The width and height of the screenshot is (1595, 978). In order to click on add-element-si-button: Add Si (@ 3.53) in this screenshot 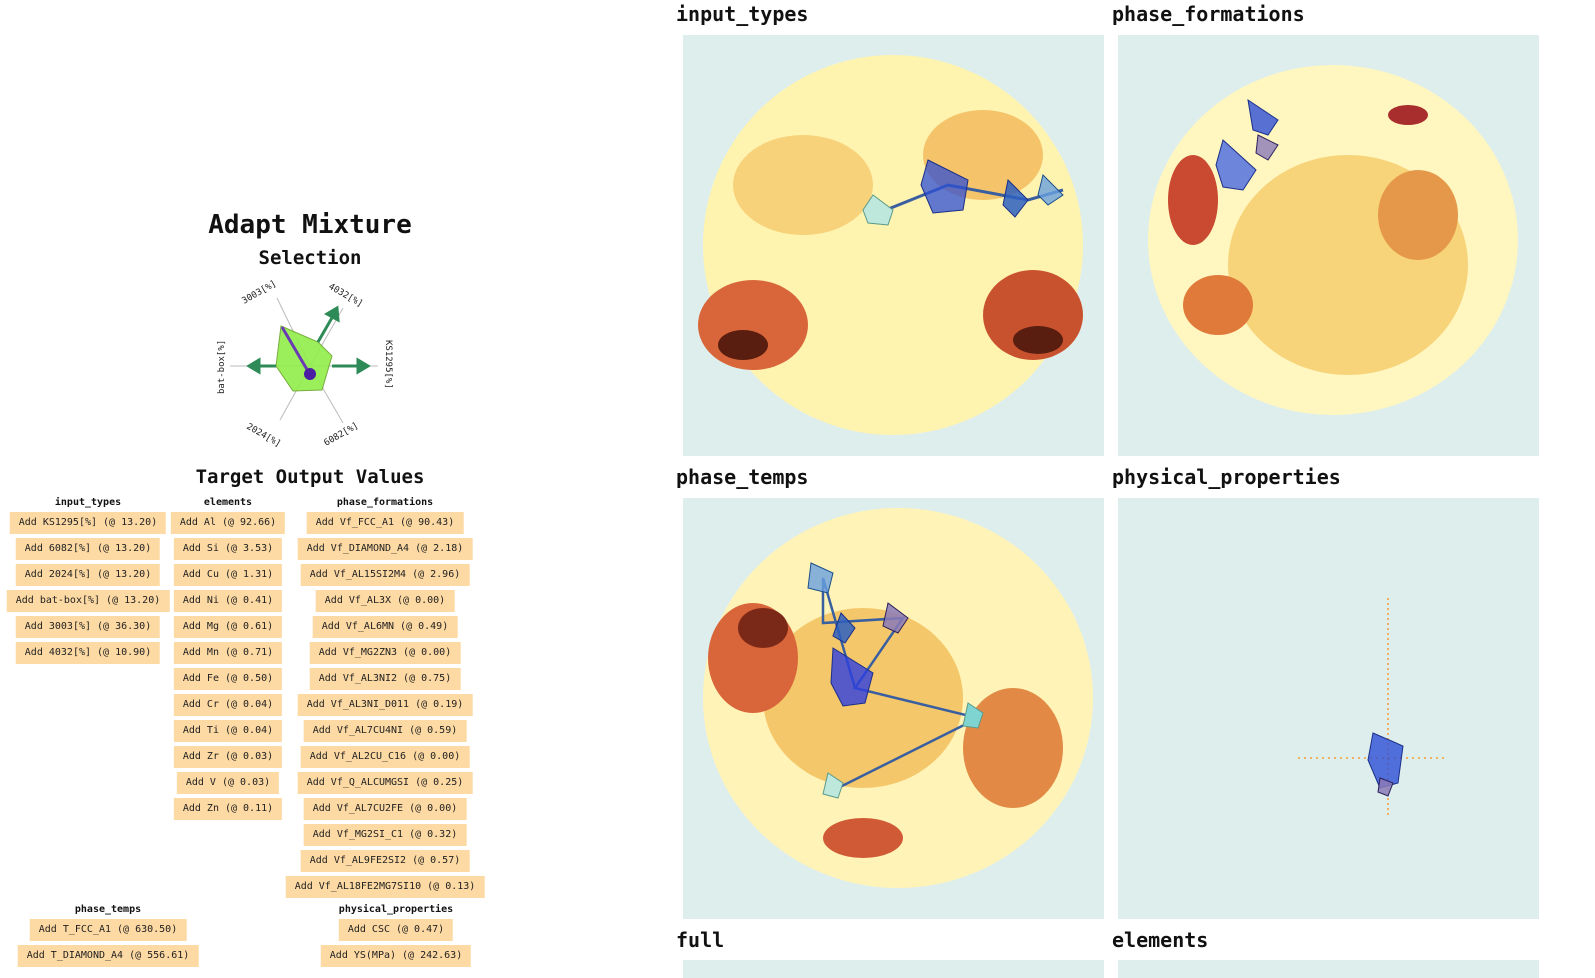, I will do `click(228, 549)`.